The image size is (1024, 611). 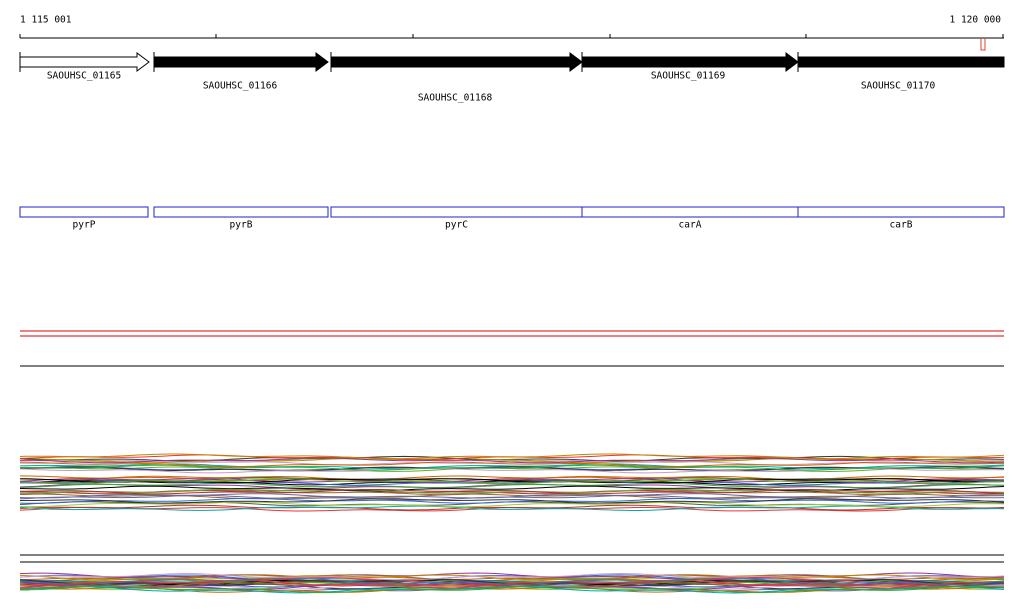 What do you see at coordinates (983, 44) in the screenshot?
I see `marker` at bounding box center [983, 44].